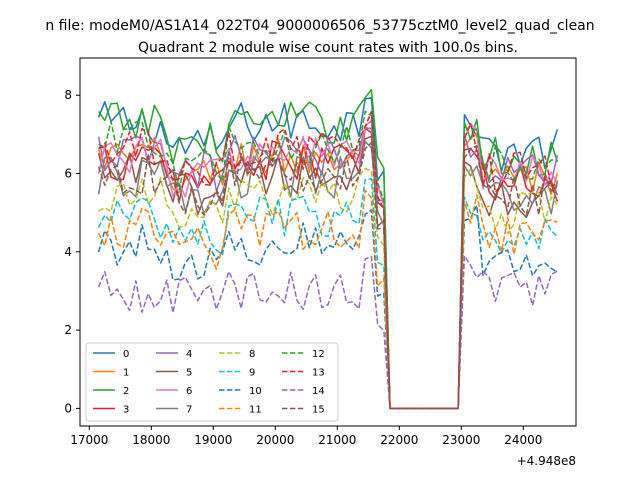 This screenshot has width=640, height=480. What do you see at coordinates (126, 354) in the screenshot?
I see `legend-label-0: 0` at bounding box center [126, 354].